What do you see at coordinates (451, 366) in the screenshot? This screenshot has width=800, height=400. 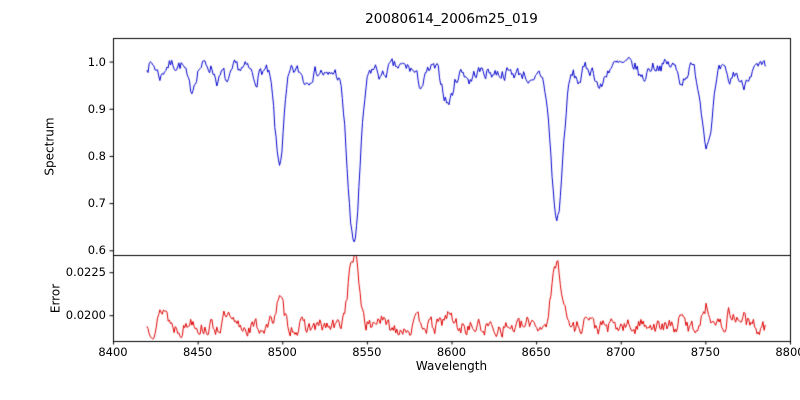 I see `x-axis-label: Wavelength` at bounding box center [451, 366].